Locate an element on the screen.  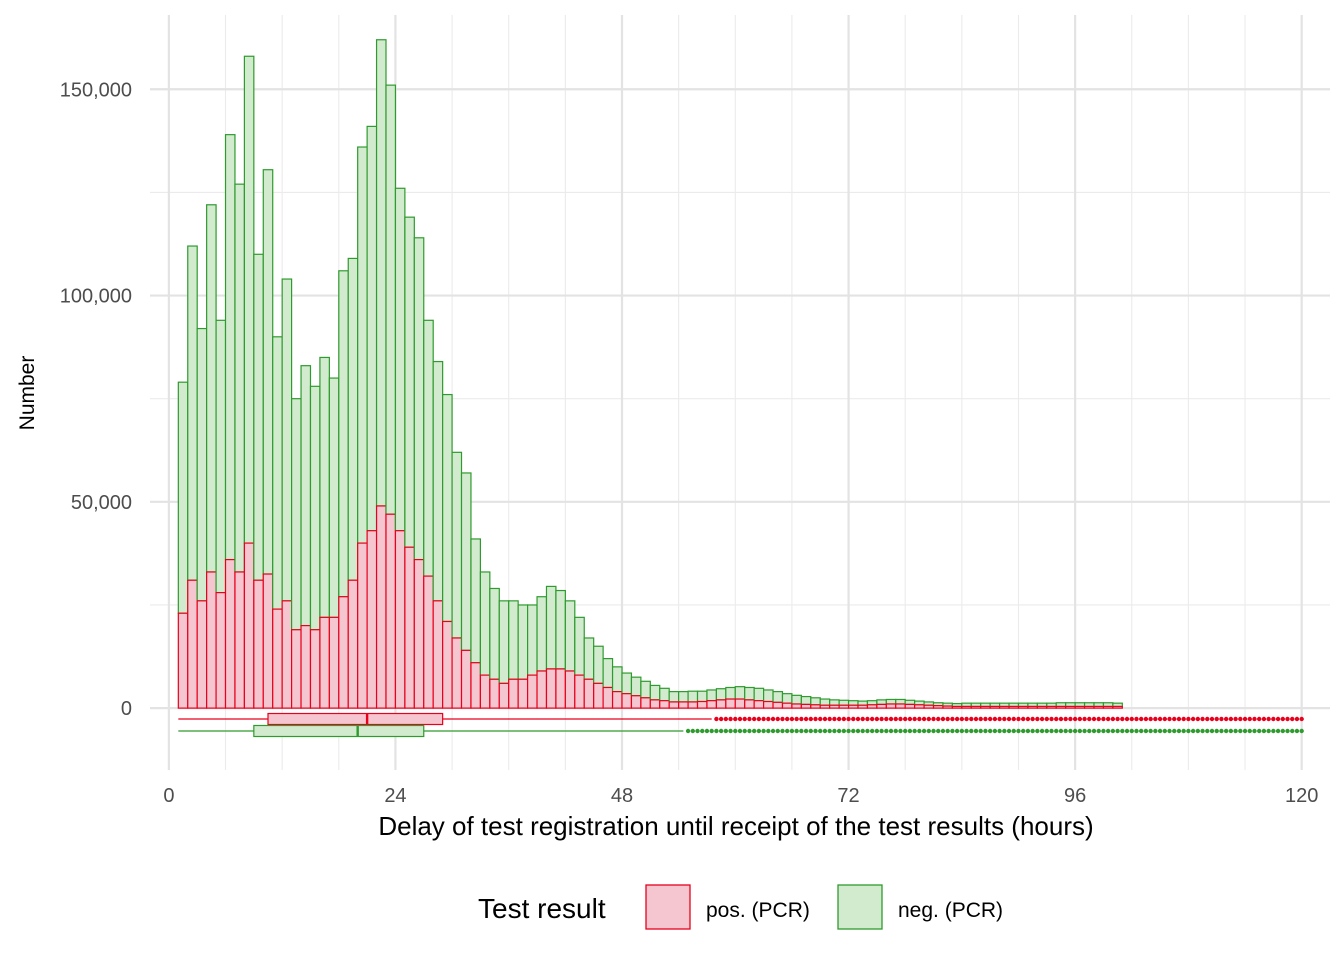
x-tick-label: 96 is located at coordinates (1075, 796).